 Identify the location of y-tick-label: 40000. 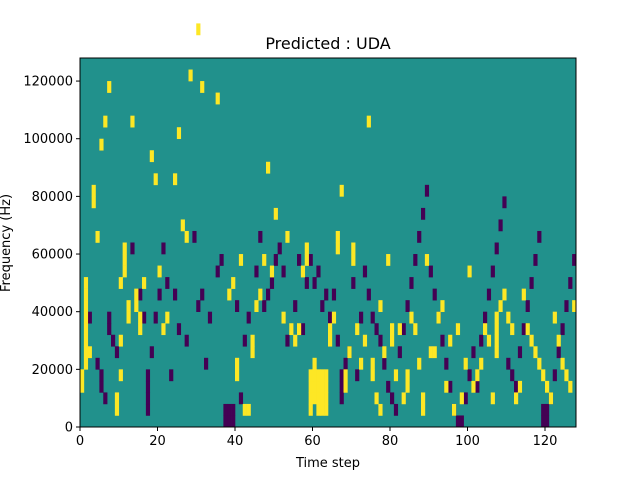
(52, 312).